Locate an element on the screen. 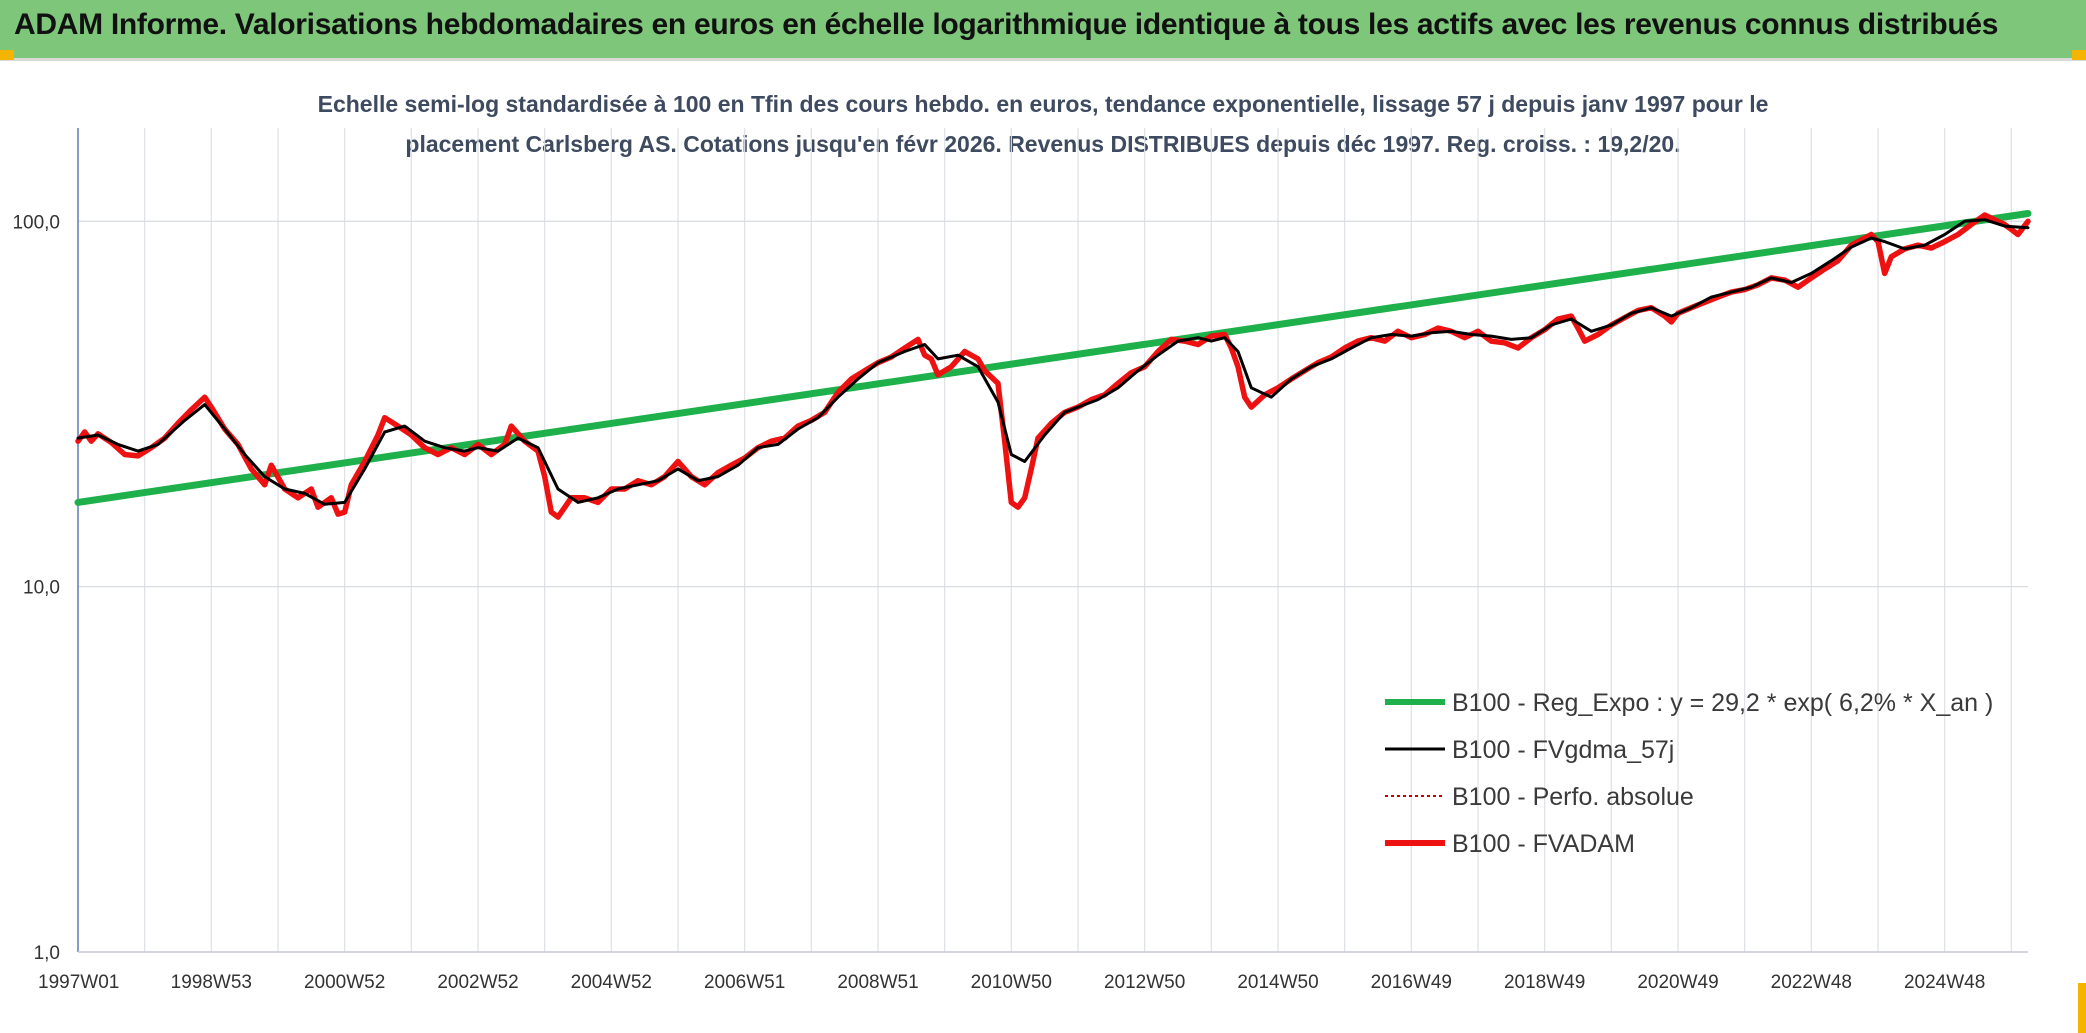 The height and width of the screenshot is (1033, 2086). x-tick-label: 2012W50 is located at coordinates (1144, 982).